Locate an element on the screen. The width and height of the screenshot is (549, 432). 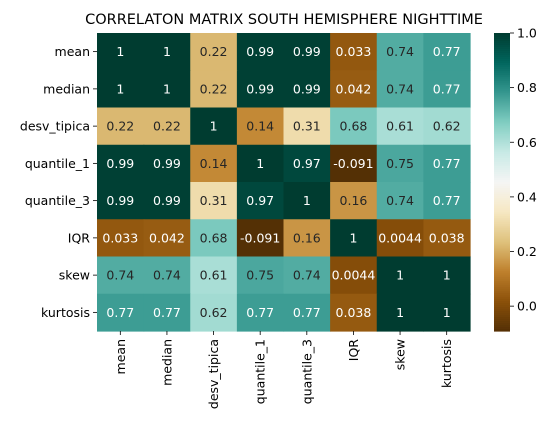
colorbar-tick-label: 0.6 is located at coordinates (527, 142).